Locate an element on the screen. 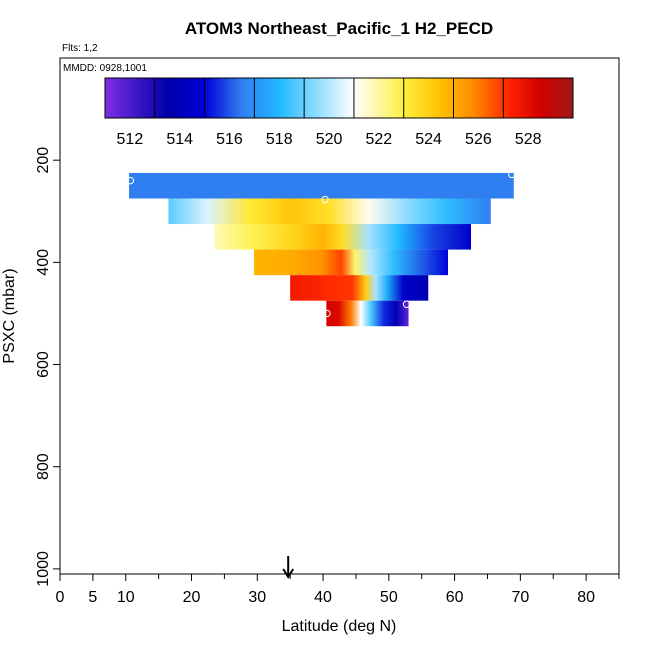 This screenshot has width=650, height=650. x-tick-label: 20 is located at coordinates (192, 597).